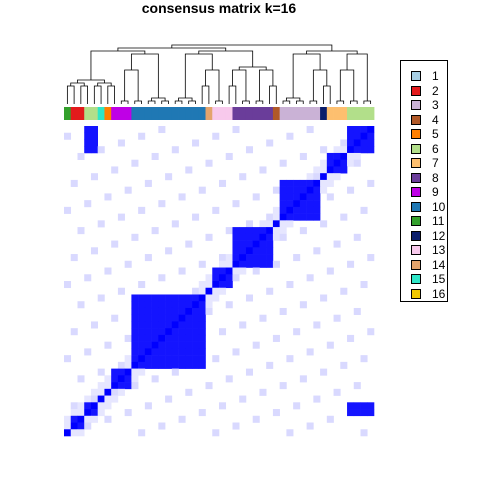 The image size is (480, 480). I want to click on legend-item: 4, so click(429, 120).